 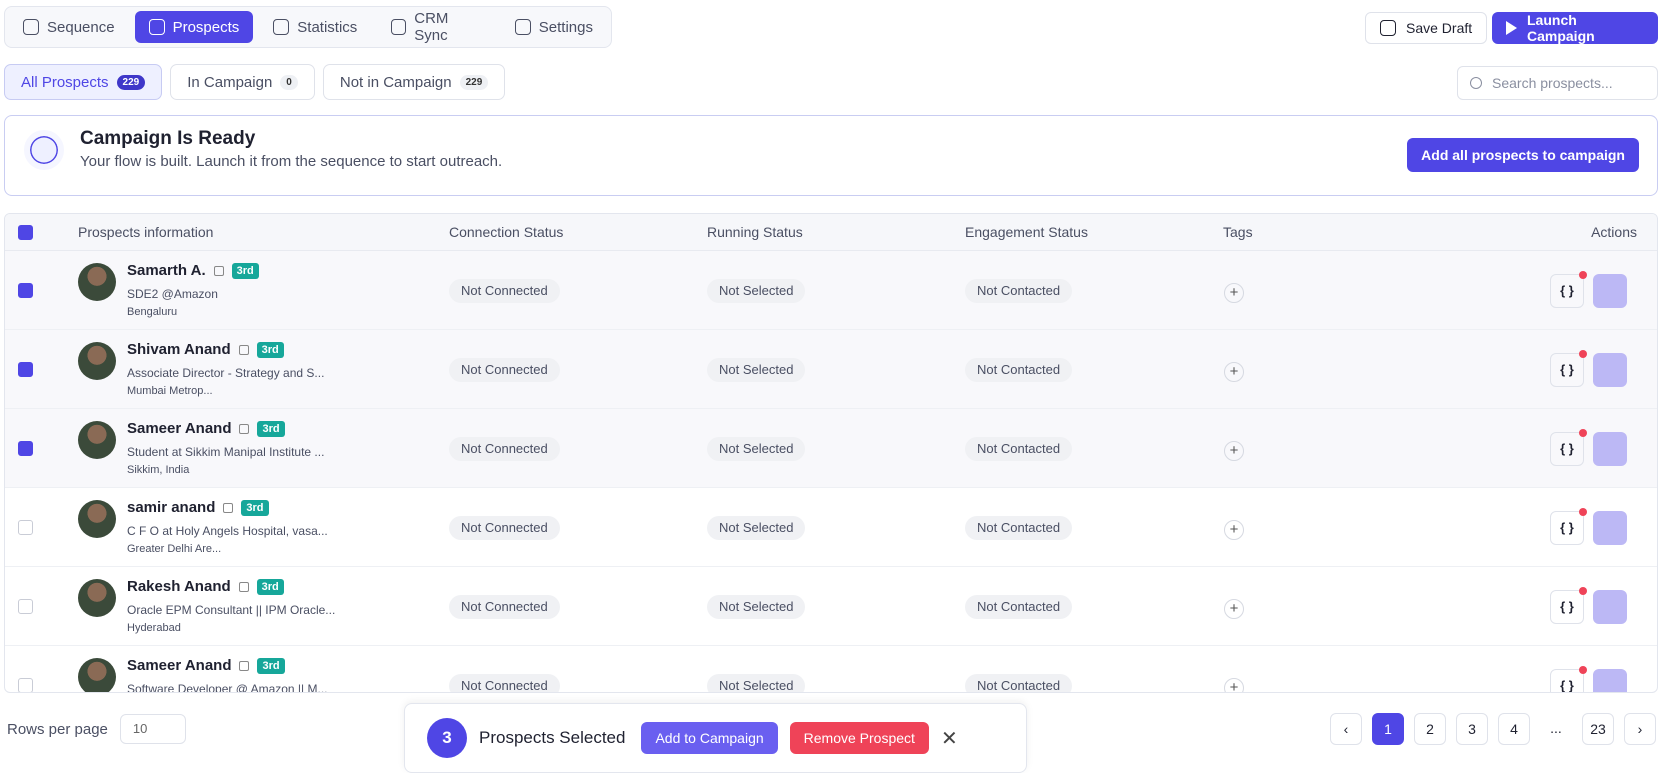 What do you see at coordinates (436, 27) in the screenshot?
I see `nav-tab: CRM Sync` at bounding box center [436, 27].